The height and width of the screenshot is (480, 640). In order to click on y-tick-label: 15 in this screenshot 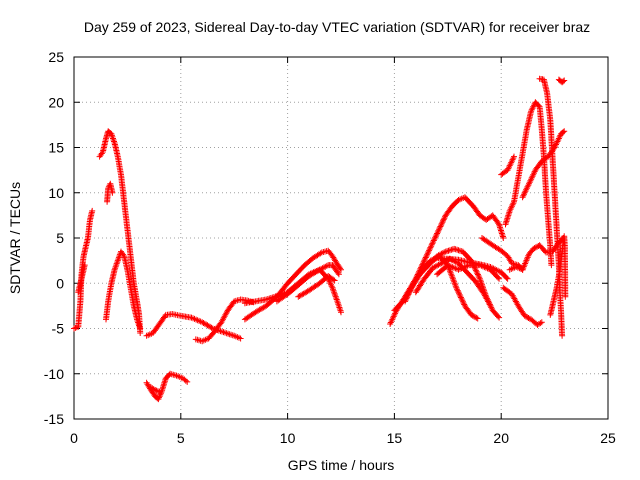, I will do `click(56, 148)`.